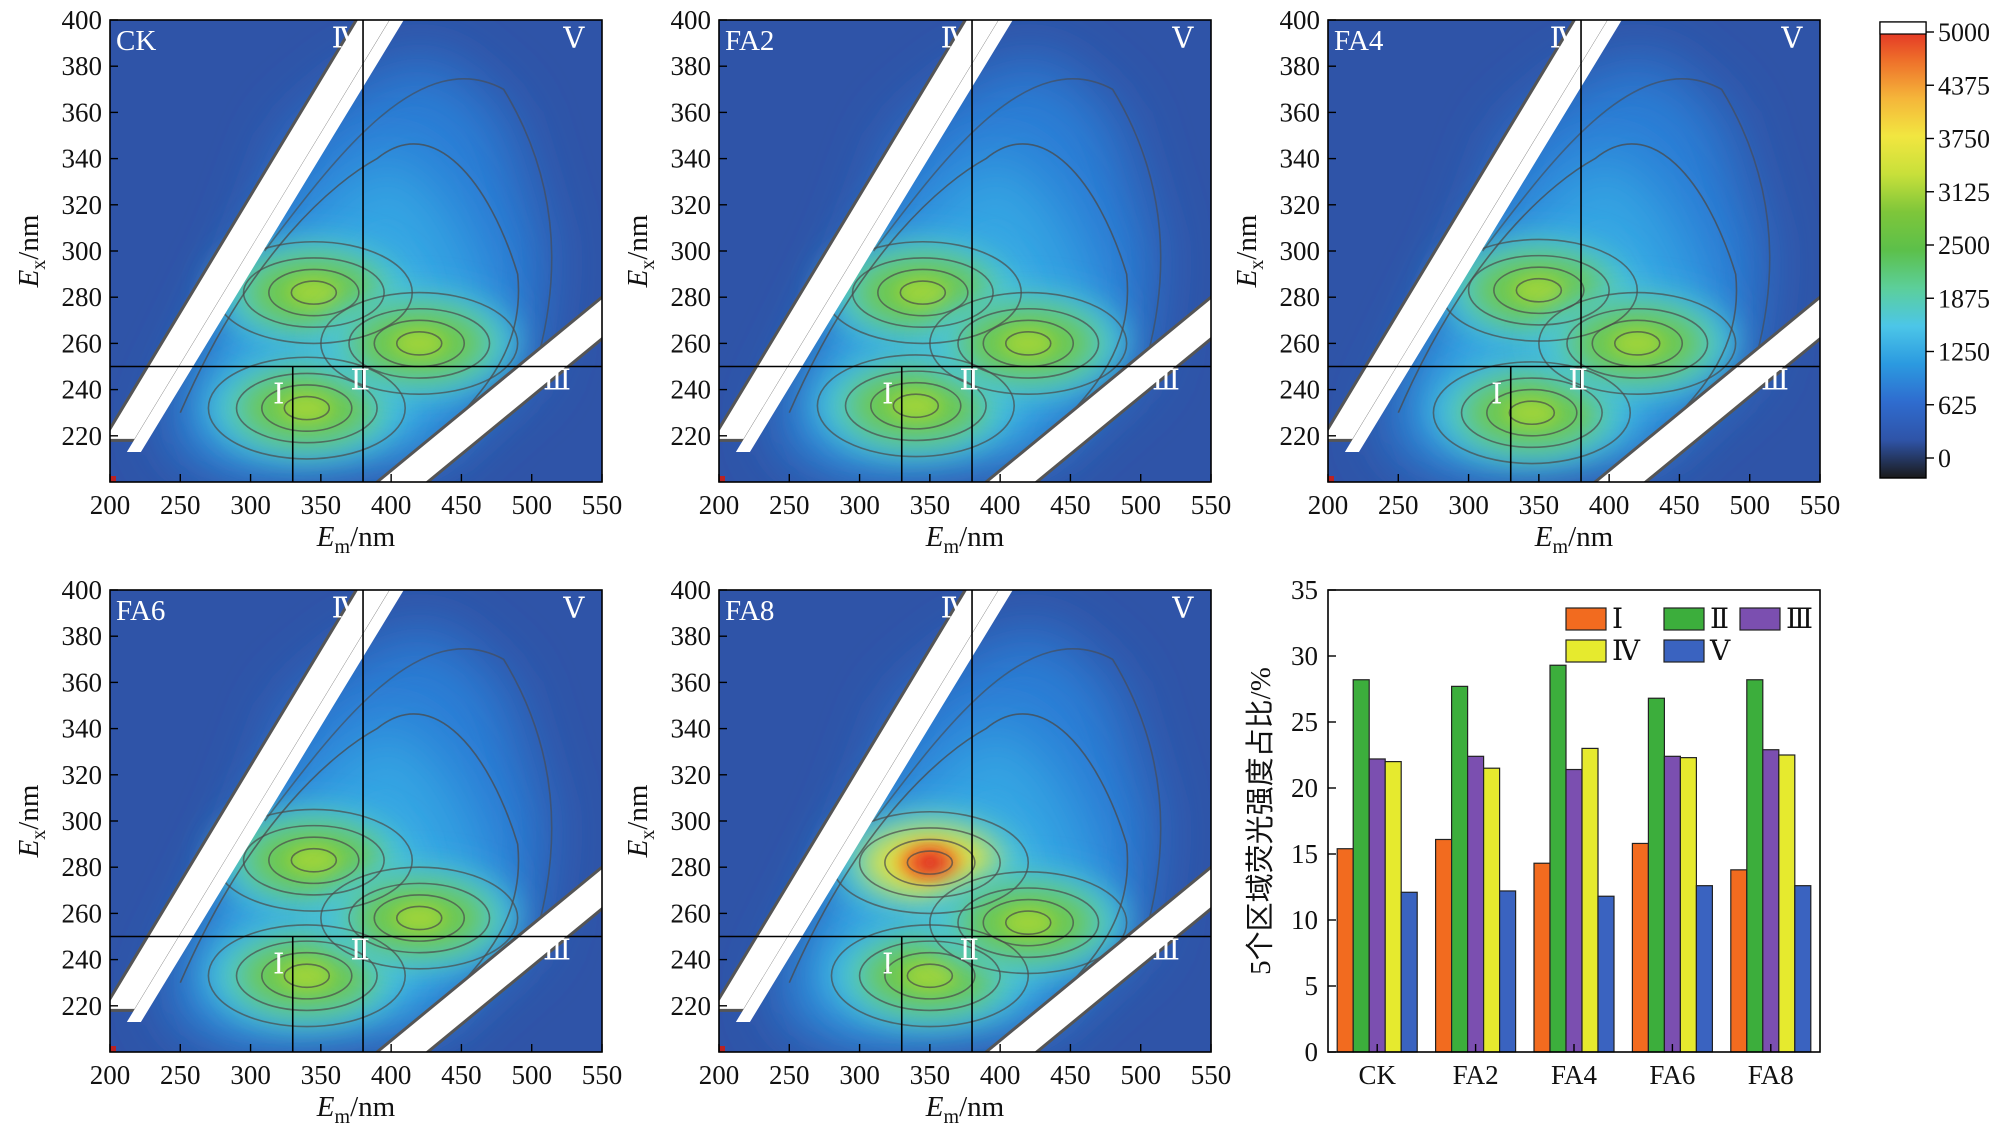  What do you see at coordinates (136, 41) in the screenshot?
I see `panel-label: CK` at bounding box center [136, 41].